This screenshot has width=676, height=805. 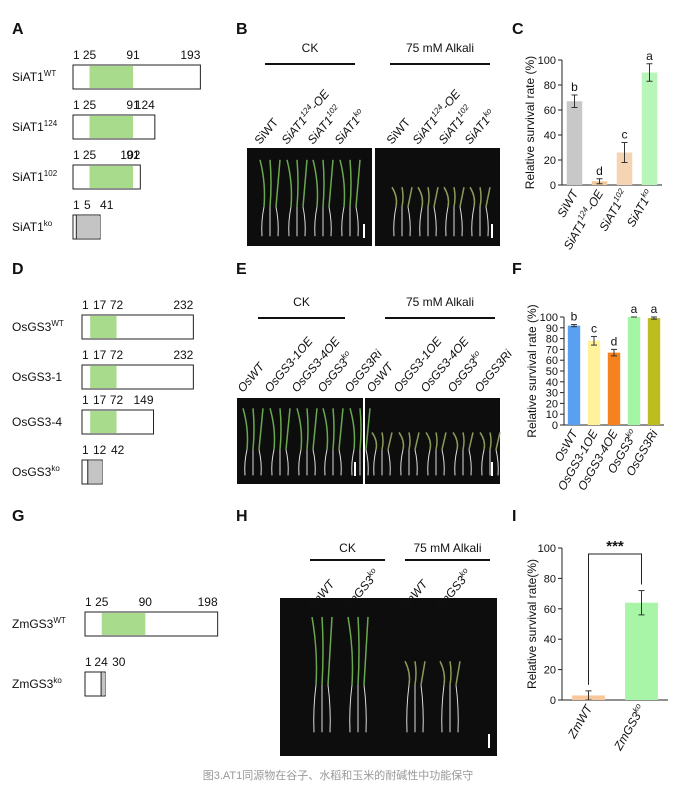 I want to click on protein-name: SiAT1WT, so click(x=34, y=76).